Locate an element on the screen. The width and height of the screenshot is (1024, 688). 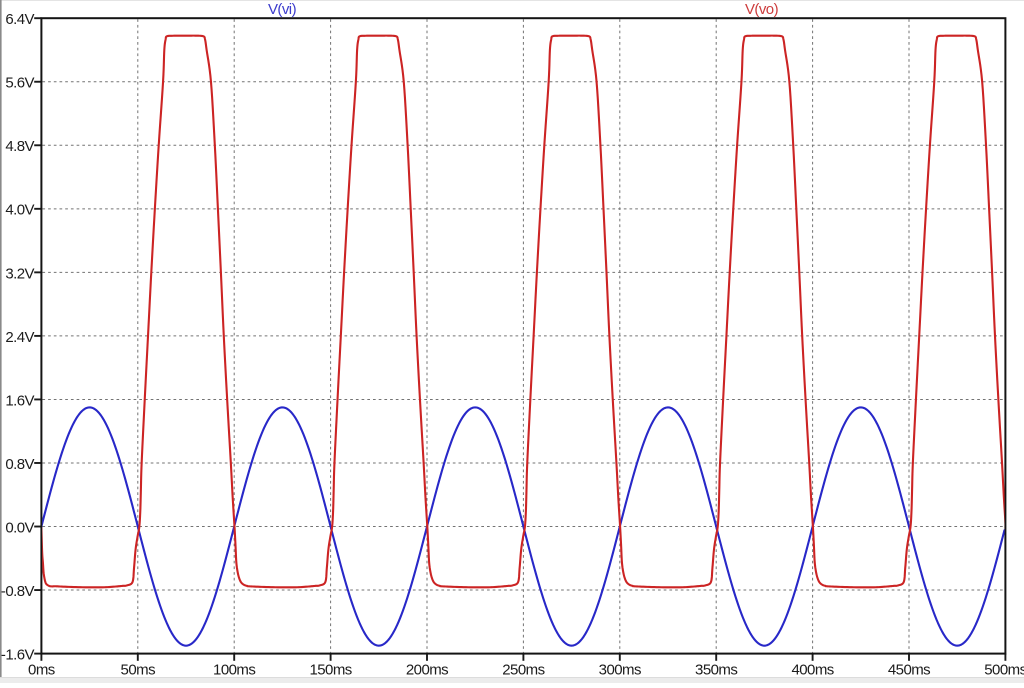
svg-text: 4.0V is located at coordinates (19, 210).